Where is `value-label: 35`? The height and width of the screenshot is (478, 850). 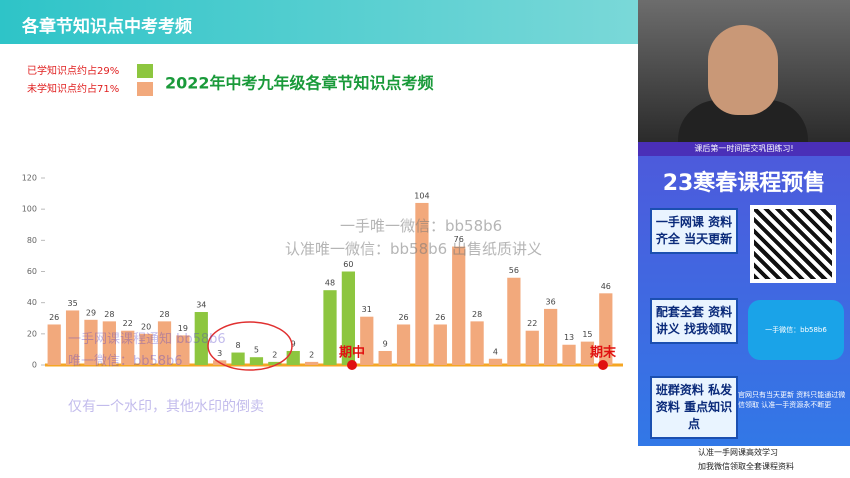
value-label: 35 is located at coordinates (72, 303).